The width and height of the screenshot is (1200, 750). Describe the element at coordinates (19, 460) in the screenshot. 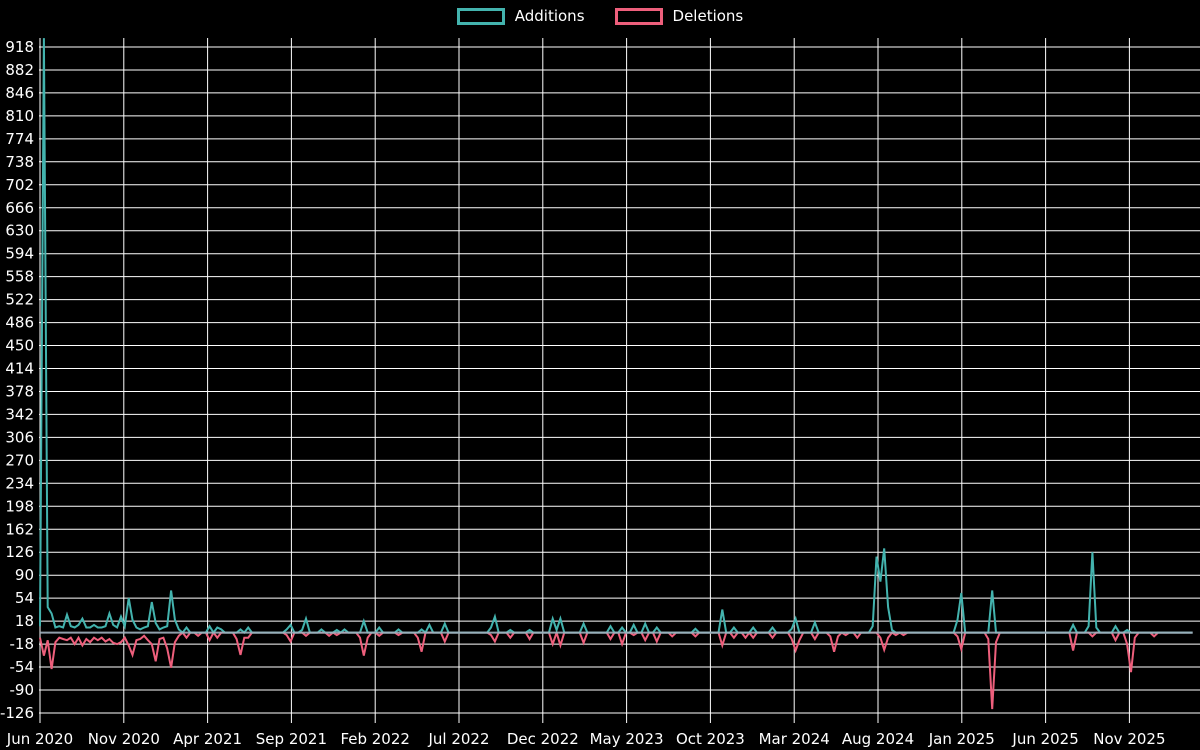

I see `y-tick-label: 270` at that location.